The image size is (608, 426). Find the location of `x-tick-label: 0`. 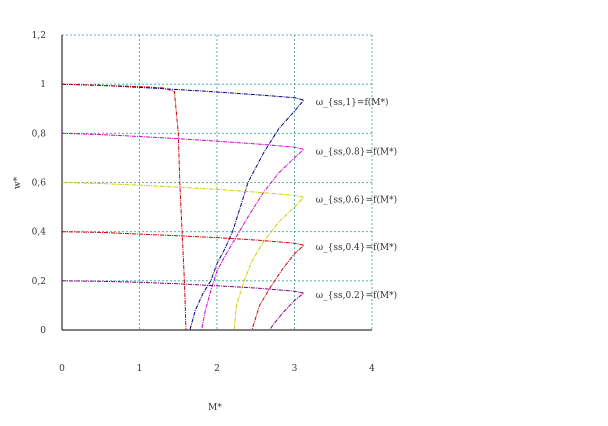

x-tick-label: 0 is located at coordinates (62, 369).